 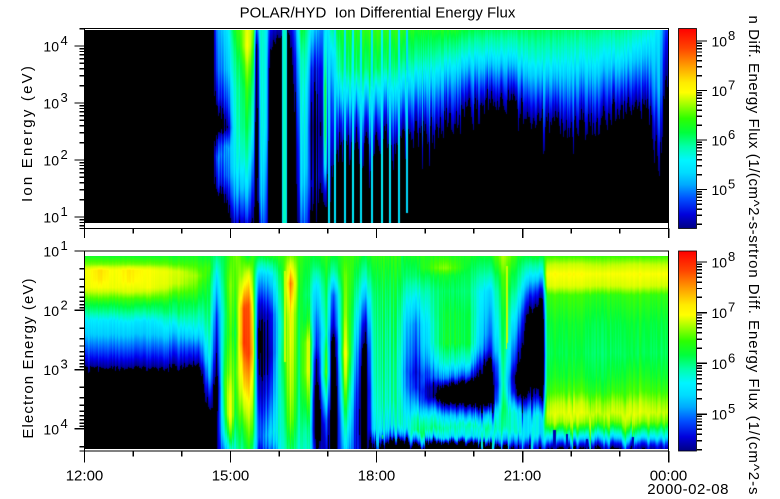 I want to click on svg-text: Ion Energy (eV), so click(x=27, y=133).